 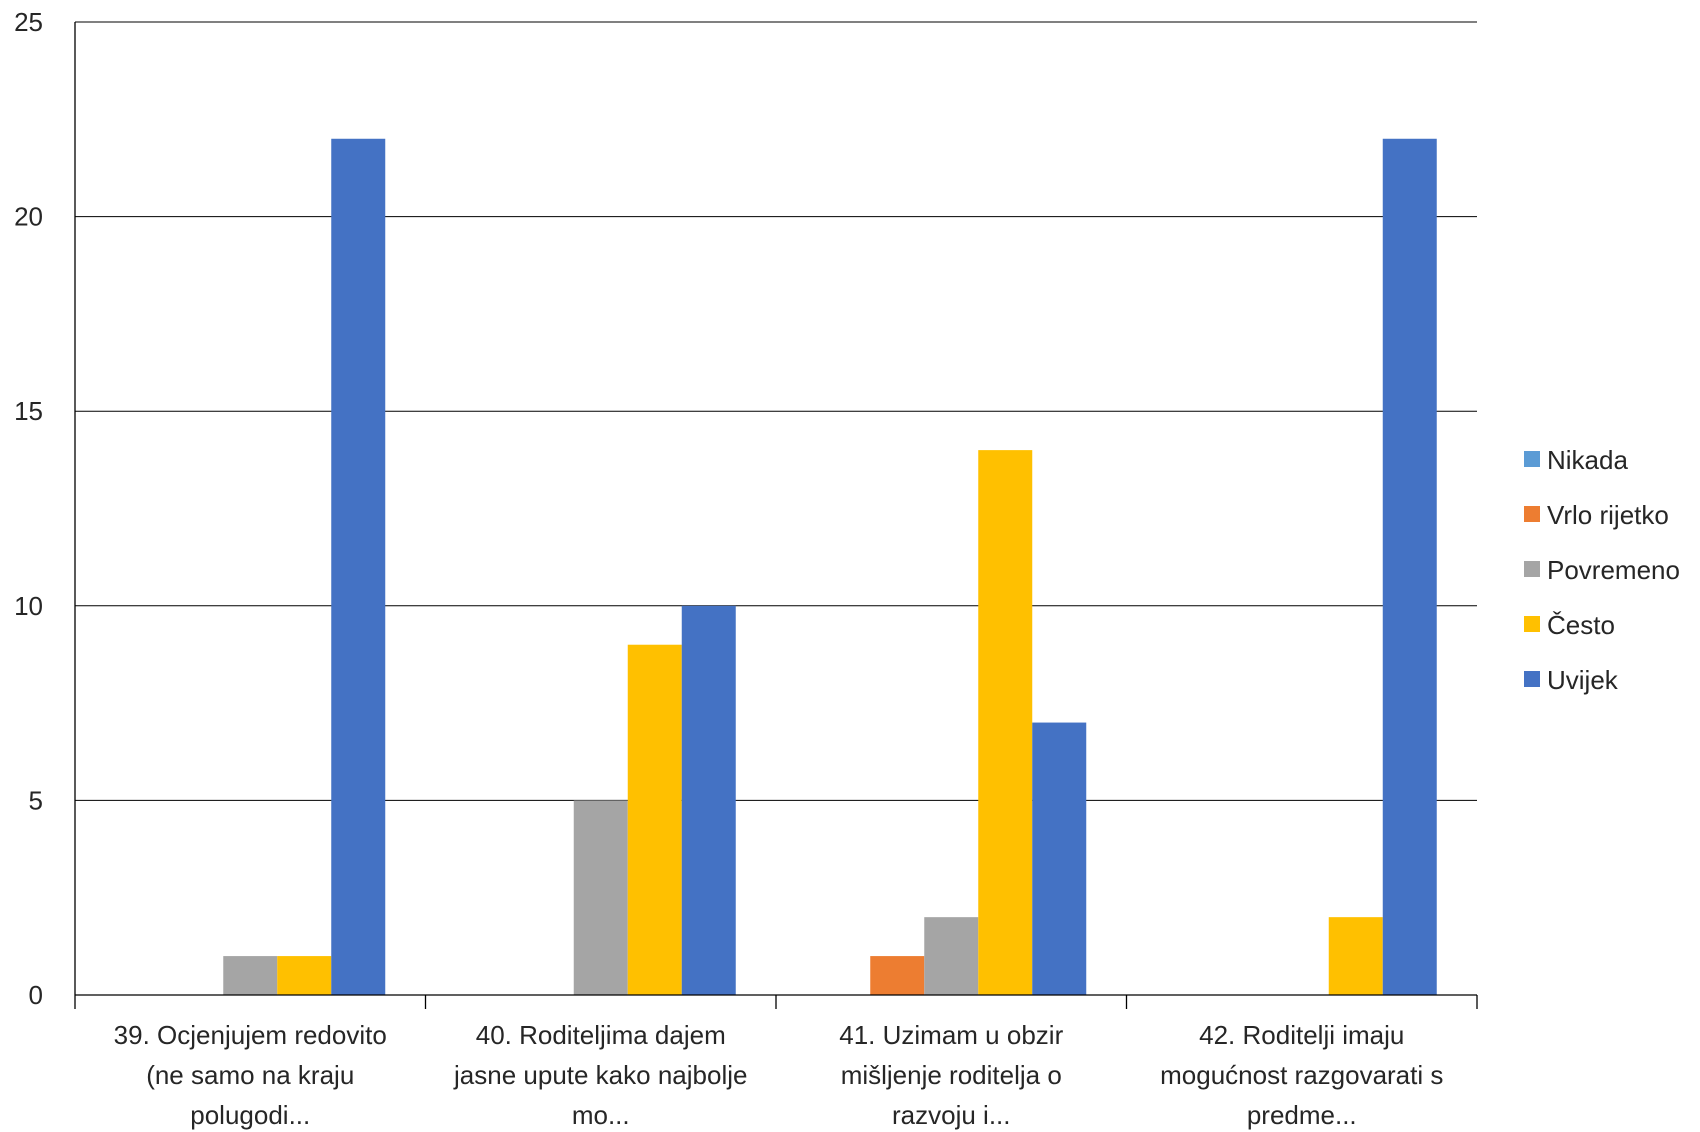 I want to click on category-label-line: 42. Roditelji imaju, so click(x=1301, y=1035).